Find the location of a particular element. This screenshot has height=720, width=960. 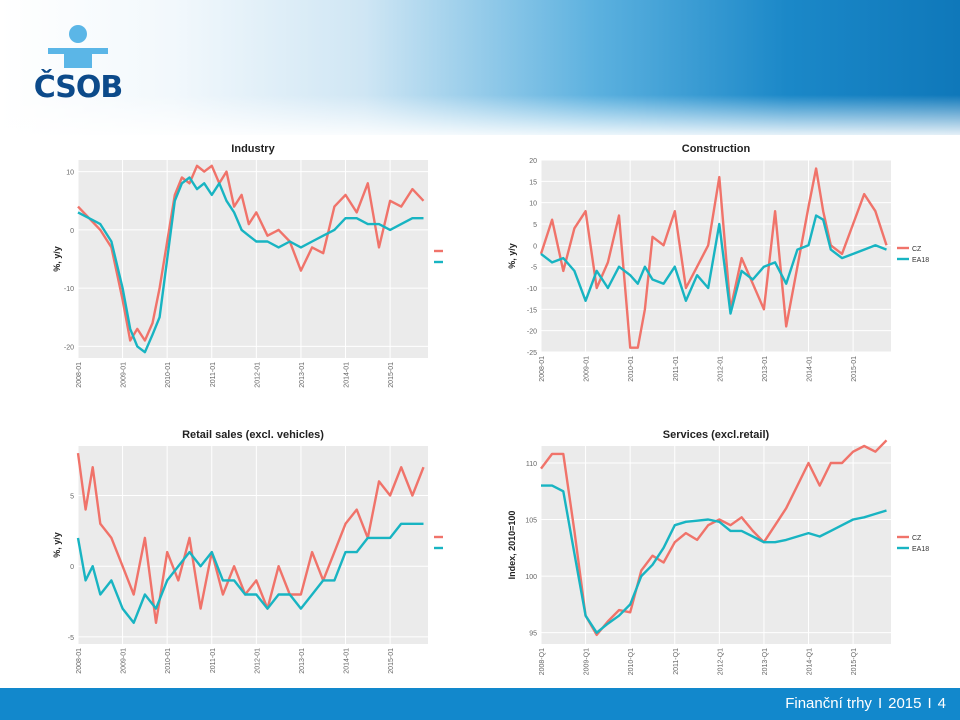

header-fade is located at coordinates (480, 117).